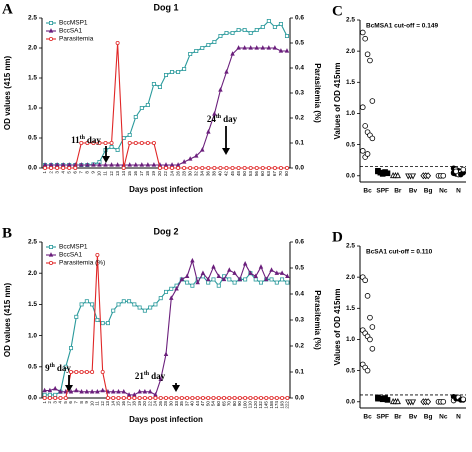 This screenshot has width=472, height=452. What do you see at coordinates (239, 404) in the screenshot?
I see `x-tick-label: 90` at bounding box center [239, 404].